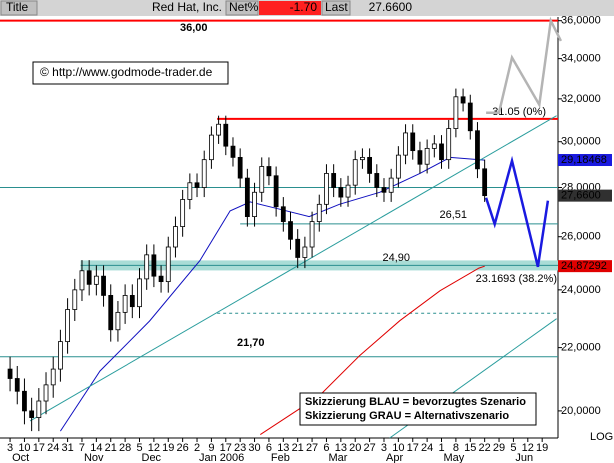  I want to click on header-last: 27.6600, so click(391, 7).